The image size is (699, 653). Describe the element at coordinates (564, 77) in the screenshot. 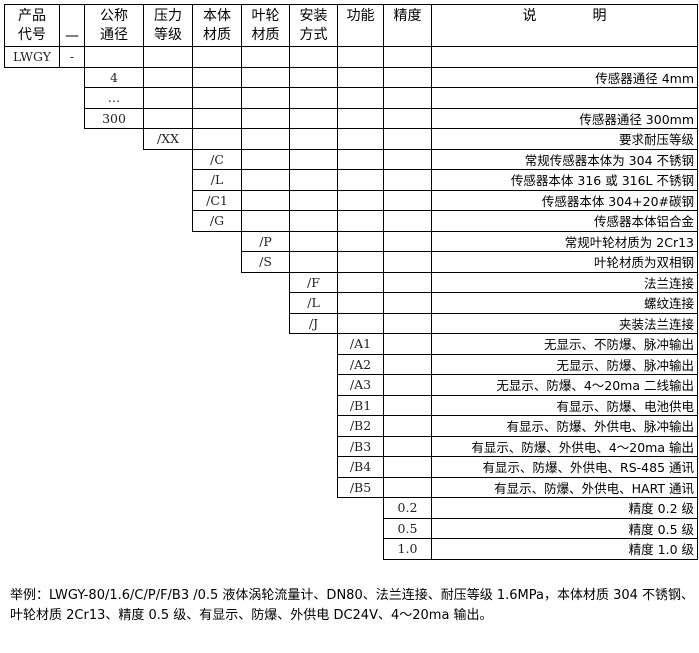

I see `option-description: 传感器通径 4mm` at that location.